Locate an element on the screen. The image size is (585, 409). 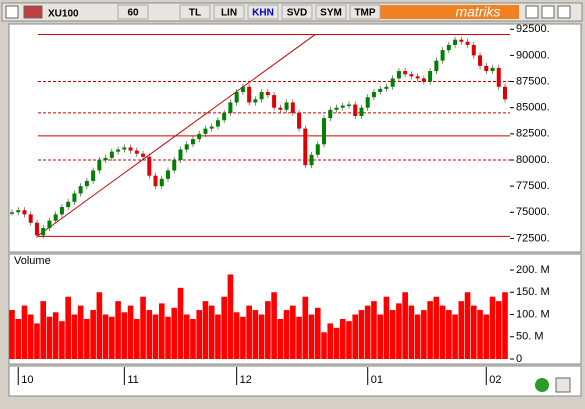
toolbar-button-label: SYM is located at coordinates (331, 13).